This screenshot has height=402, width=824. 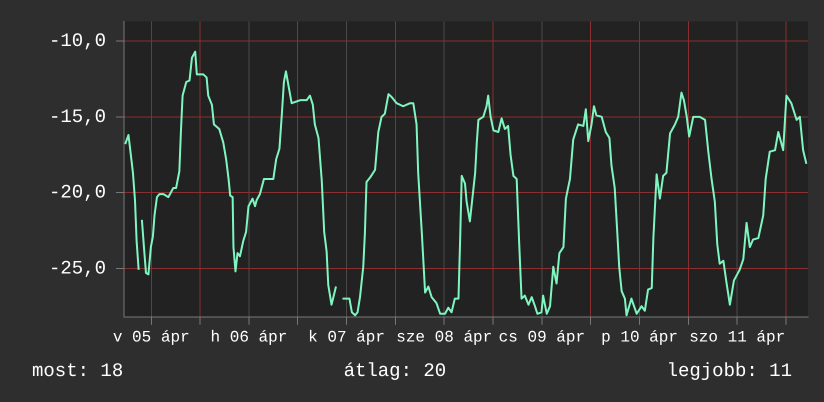 What do you see at coordinates (639, 337) in the screenshot?
I see `x-tick-label: p 10 ápr` at bounding box center [639, 337].